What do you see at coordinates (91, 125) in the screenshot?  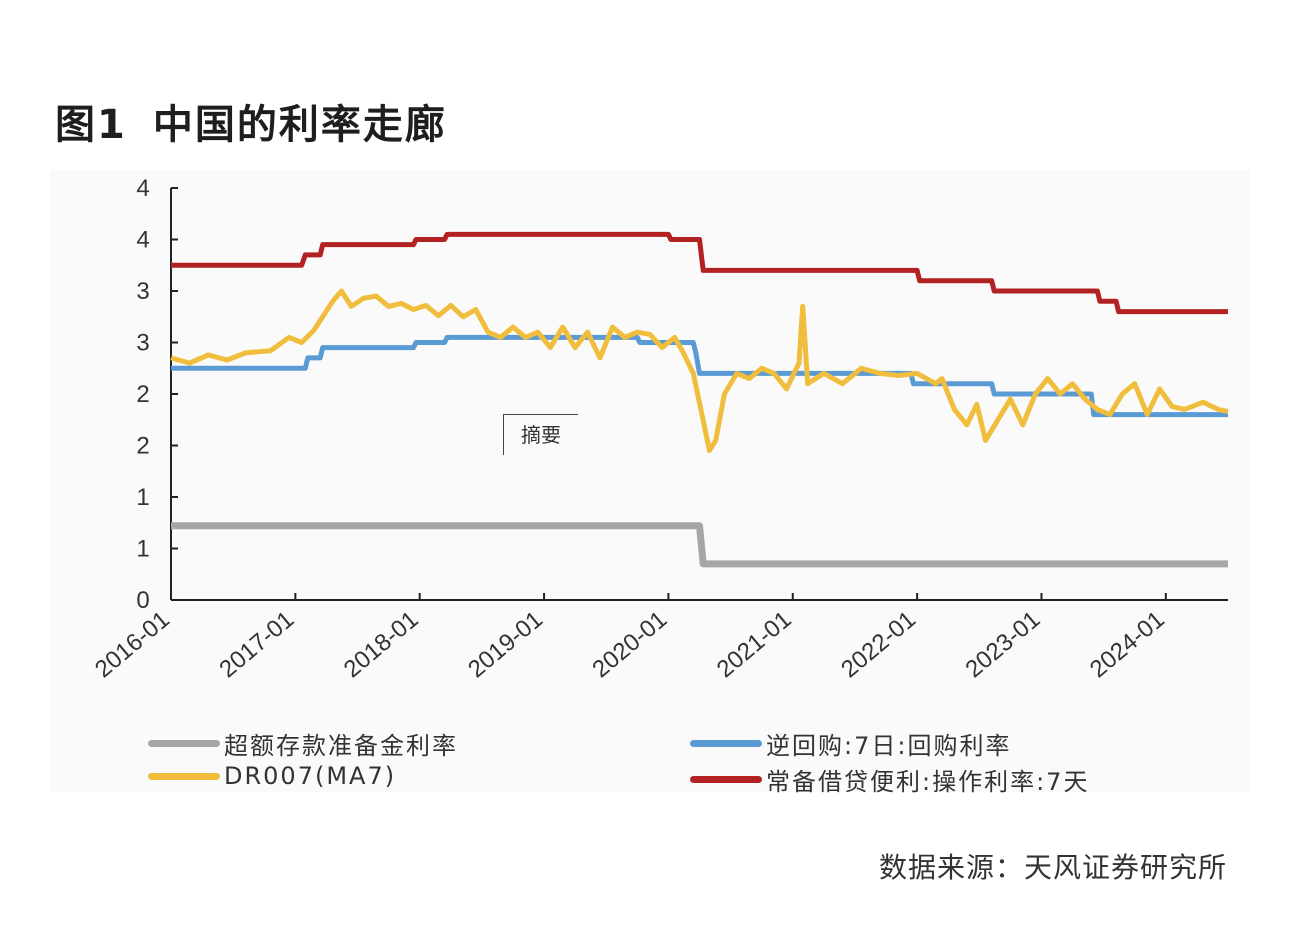 I see `figure-number: 图1` at bounding box center [91, 125].